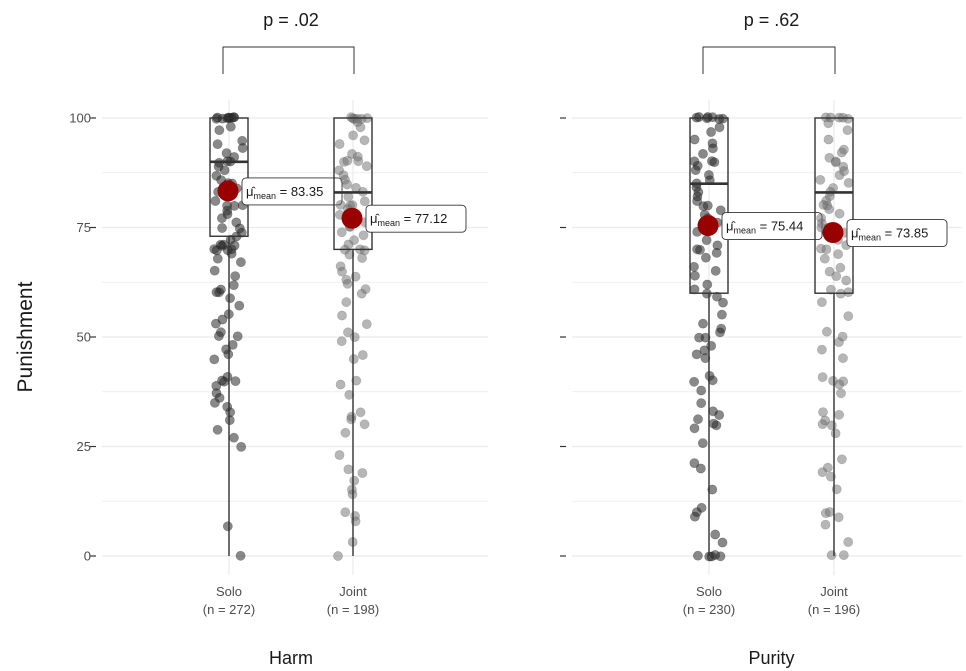  I want to click on mean-label-text: μ̂mean = 83.35, so click(284, 192).